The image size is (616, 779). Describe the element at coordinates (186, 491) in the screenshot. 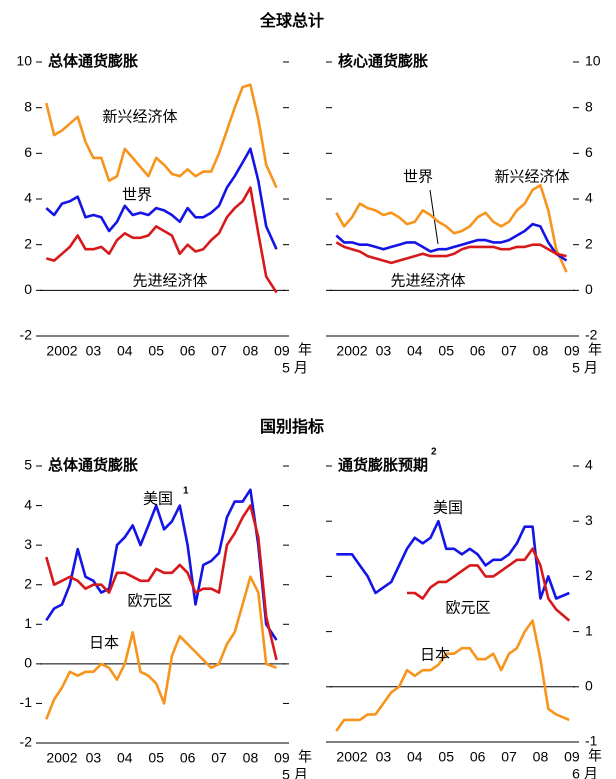

I see `series-footnote: 1` at that location.